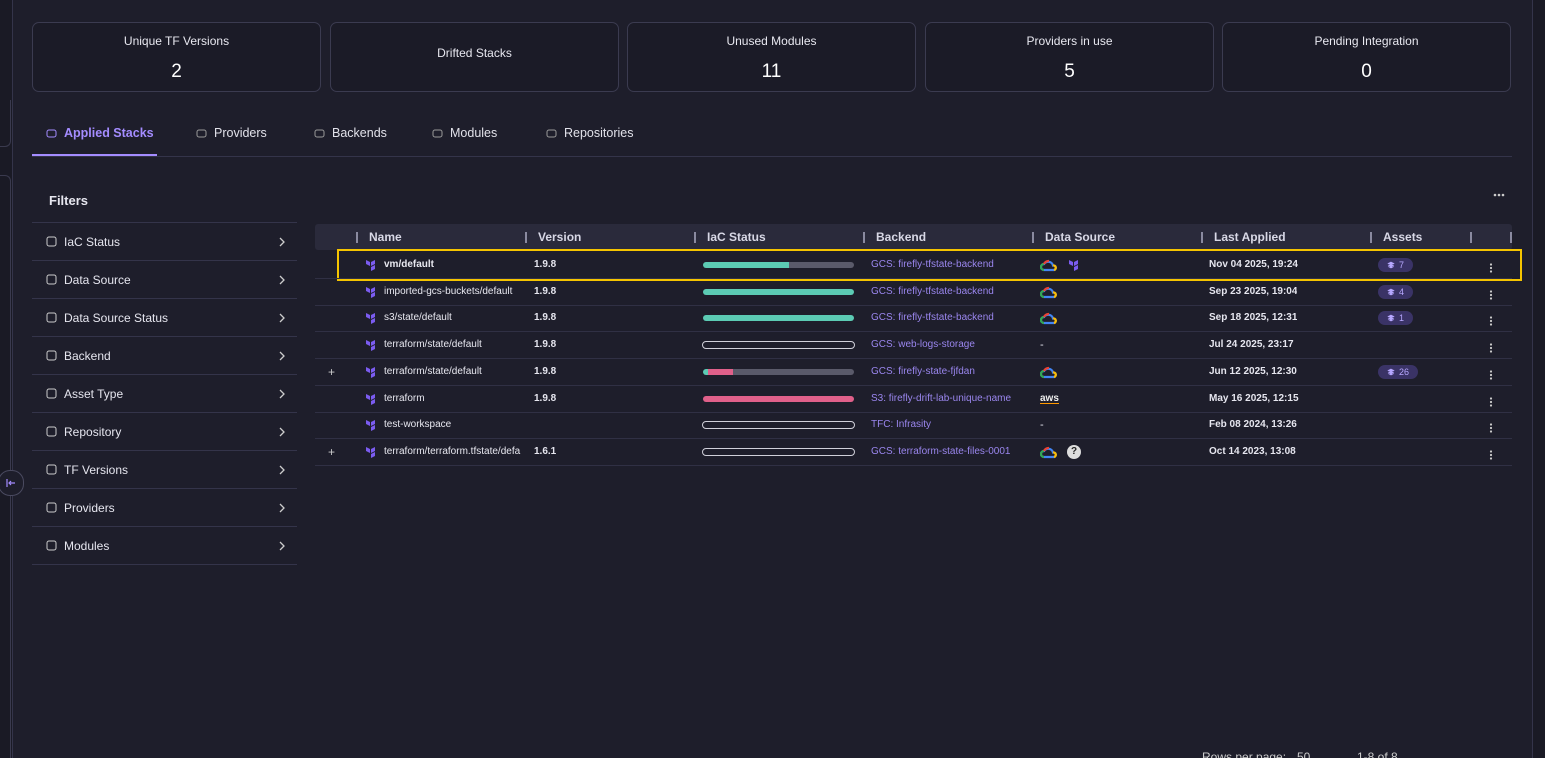 This screenshot has width=1545, height=758. Describe the element at coordinates (1403, 237) in the screenshot. I see `column-header: Assets` at that location.